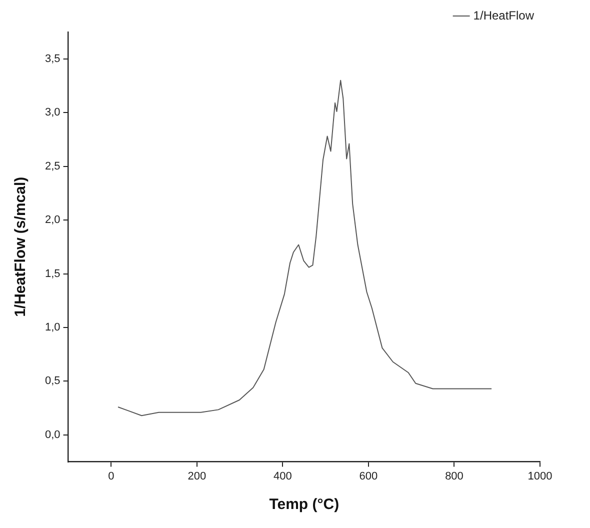 The height and width of the screenshot is (528, 590). Describe the element at coordinates (52, 274) in the screenshot. I see `y-tick-label: 1,5` at that location.